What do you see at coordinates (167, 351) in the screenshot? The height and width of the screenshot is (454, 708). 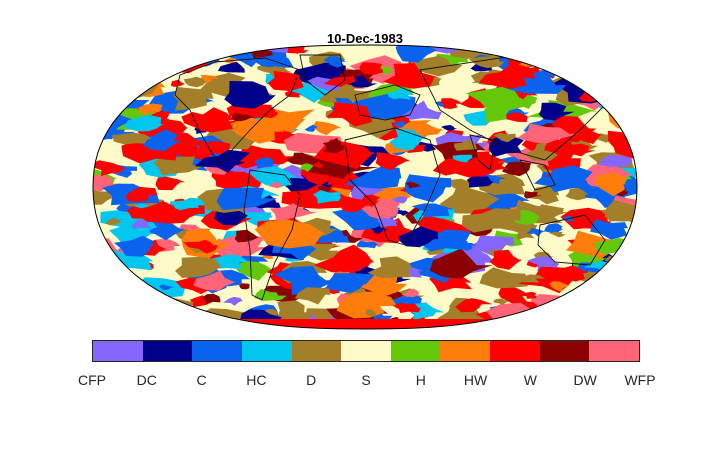 I see `colorbar-swatch-dc` at bounding box center [167, 351].